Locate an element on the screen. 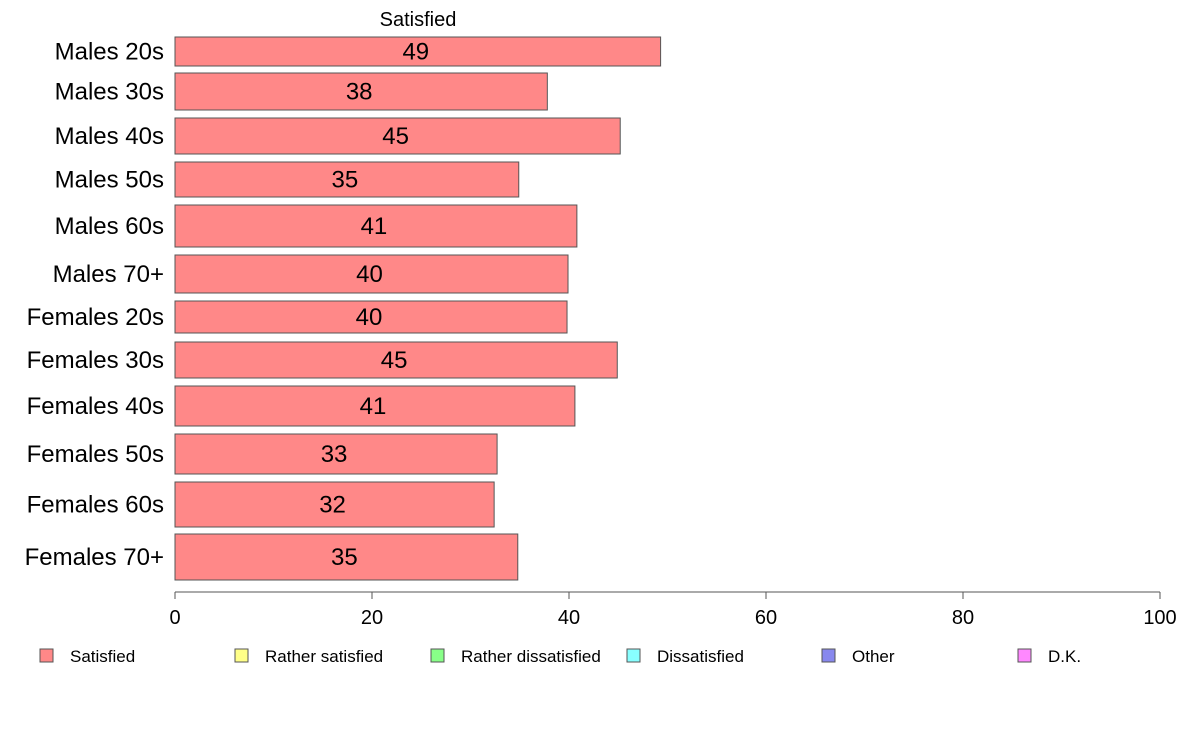 This screenshot has height=736, width=1188. category-label: Females 60s is located at coordinates (95, 505).